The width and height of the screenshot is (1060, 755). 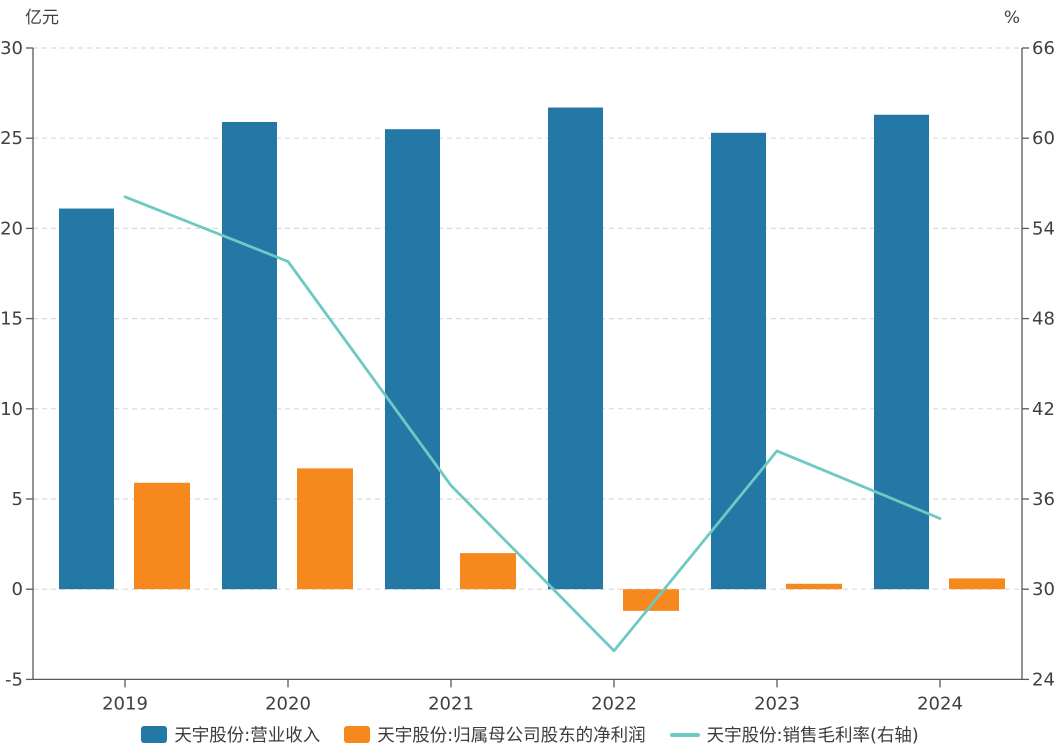 I want to click on left-axis-tick-label: 20, so click(x=11, y=228).